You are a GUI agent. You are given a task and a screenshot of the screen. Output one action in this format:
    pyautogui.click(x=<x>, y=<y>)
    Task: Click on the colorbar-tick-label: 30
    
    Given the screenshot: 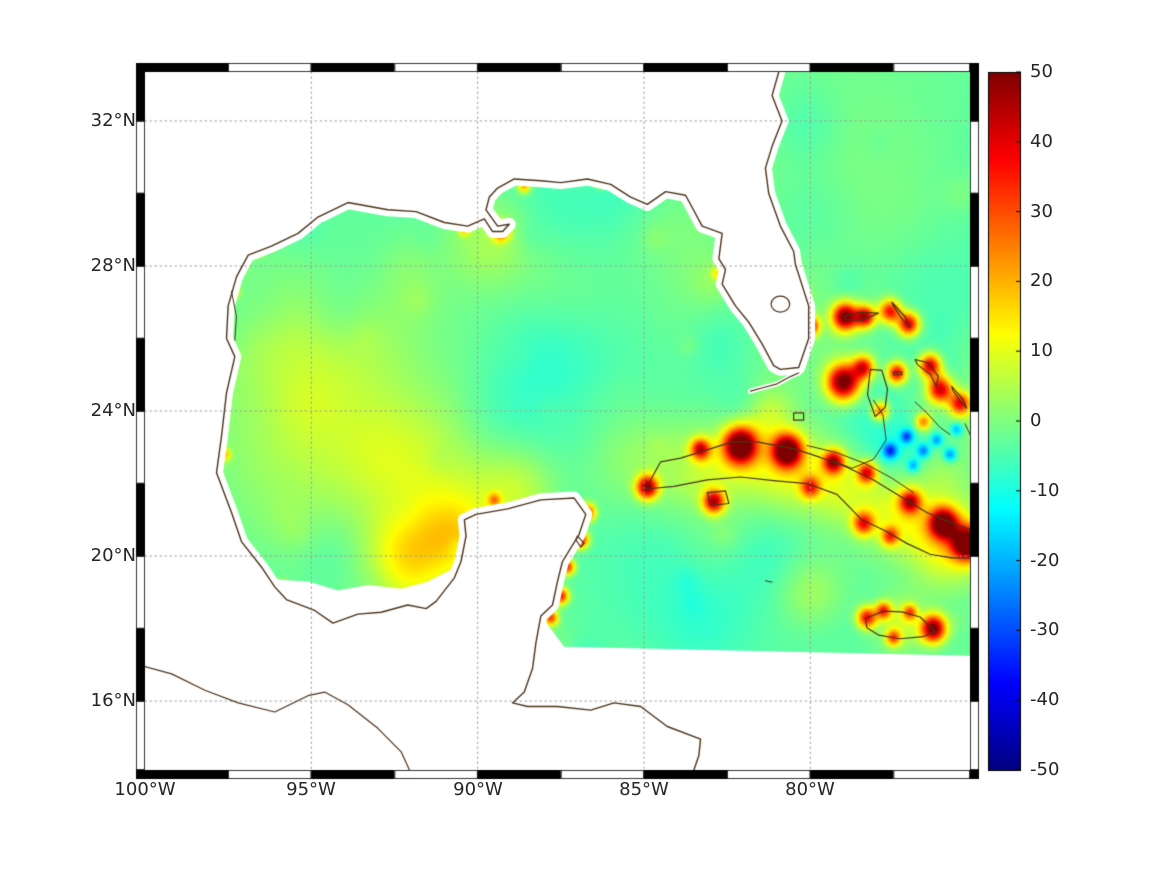 What is the action you would take?
    pyautogui.click(x=1041, y=211)
    